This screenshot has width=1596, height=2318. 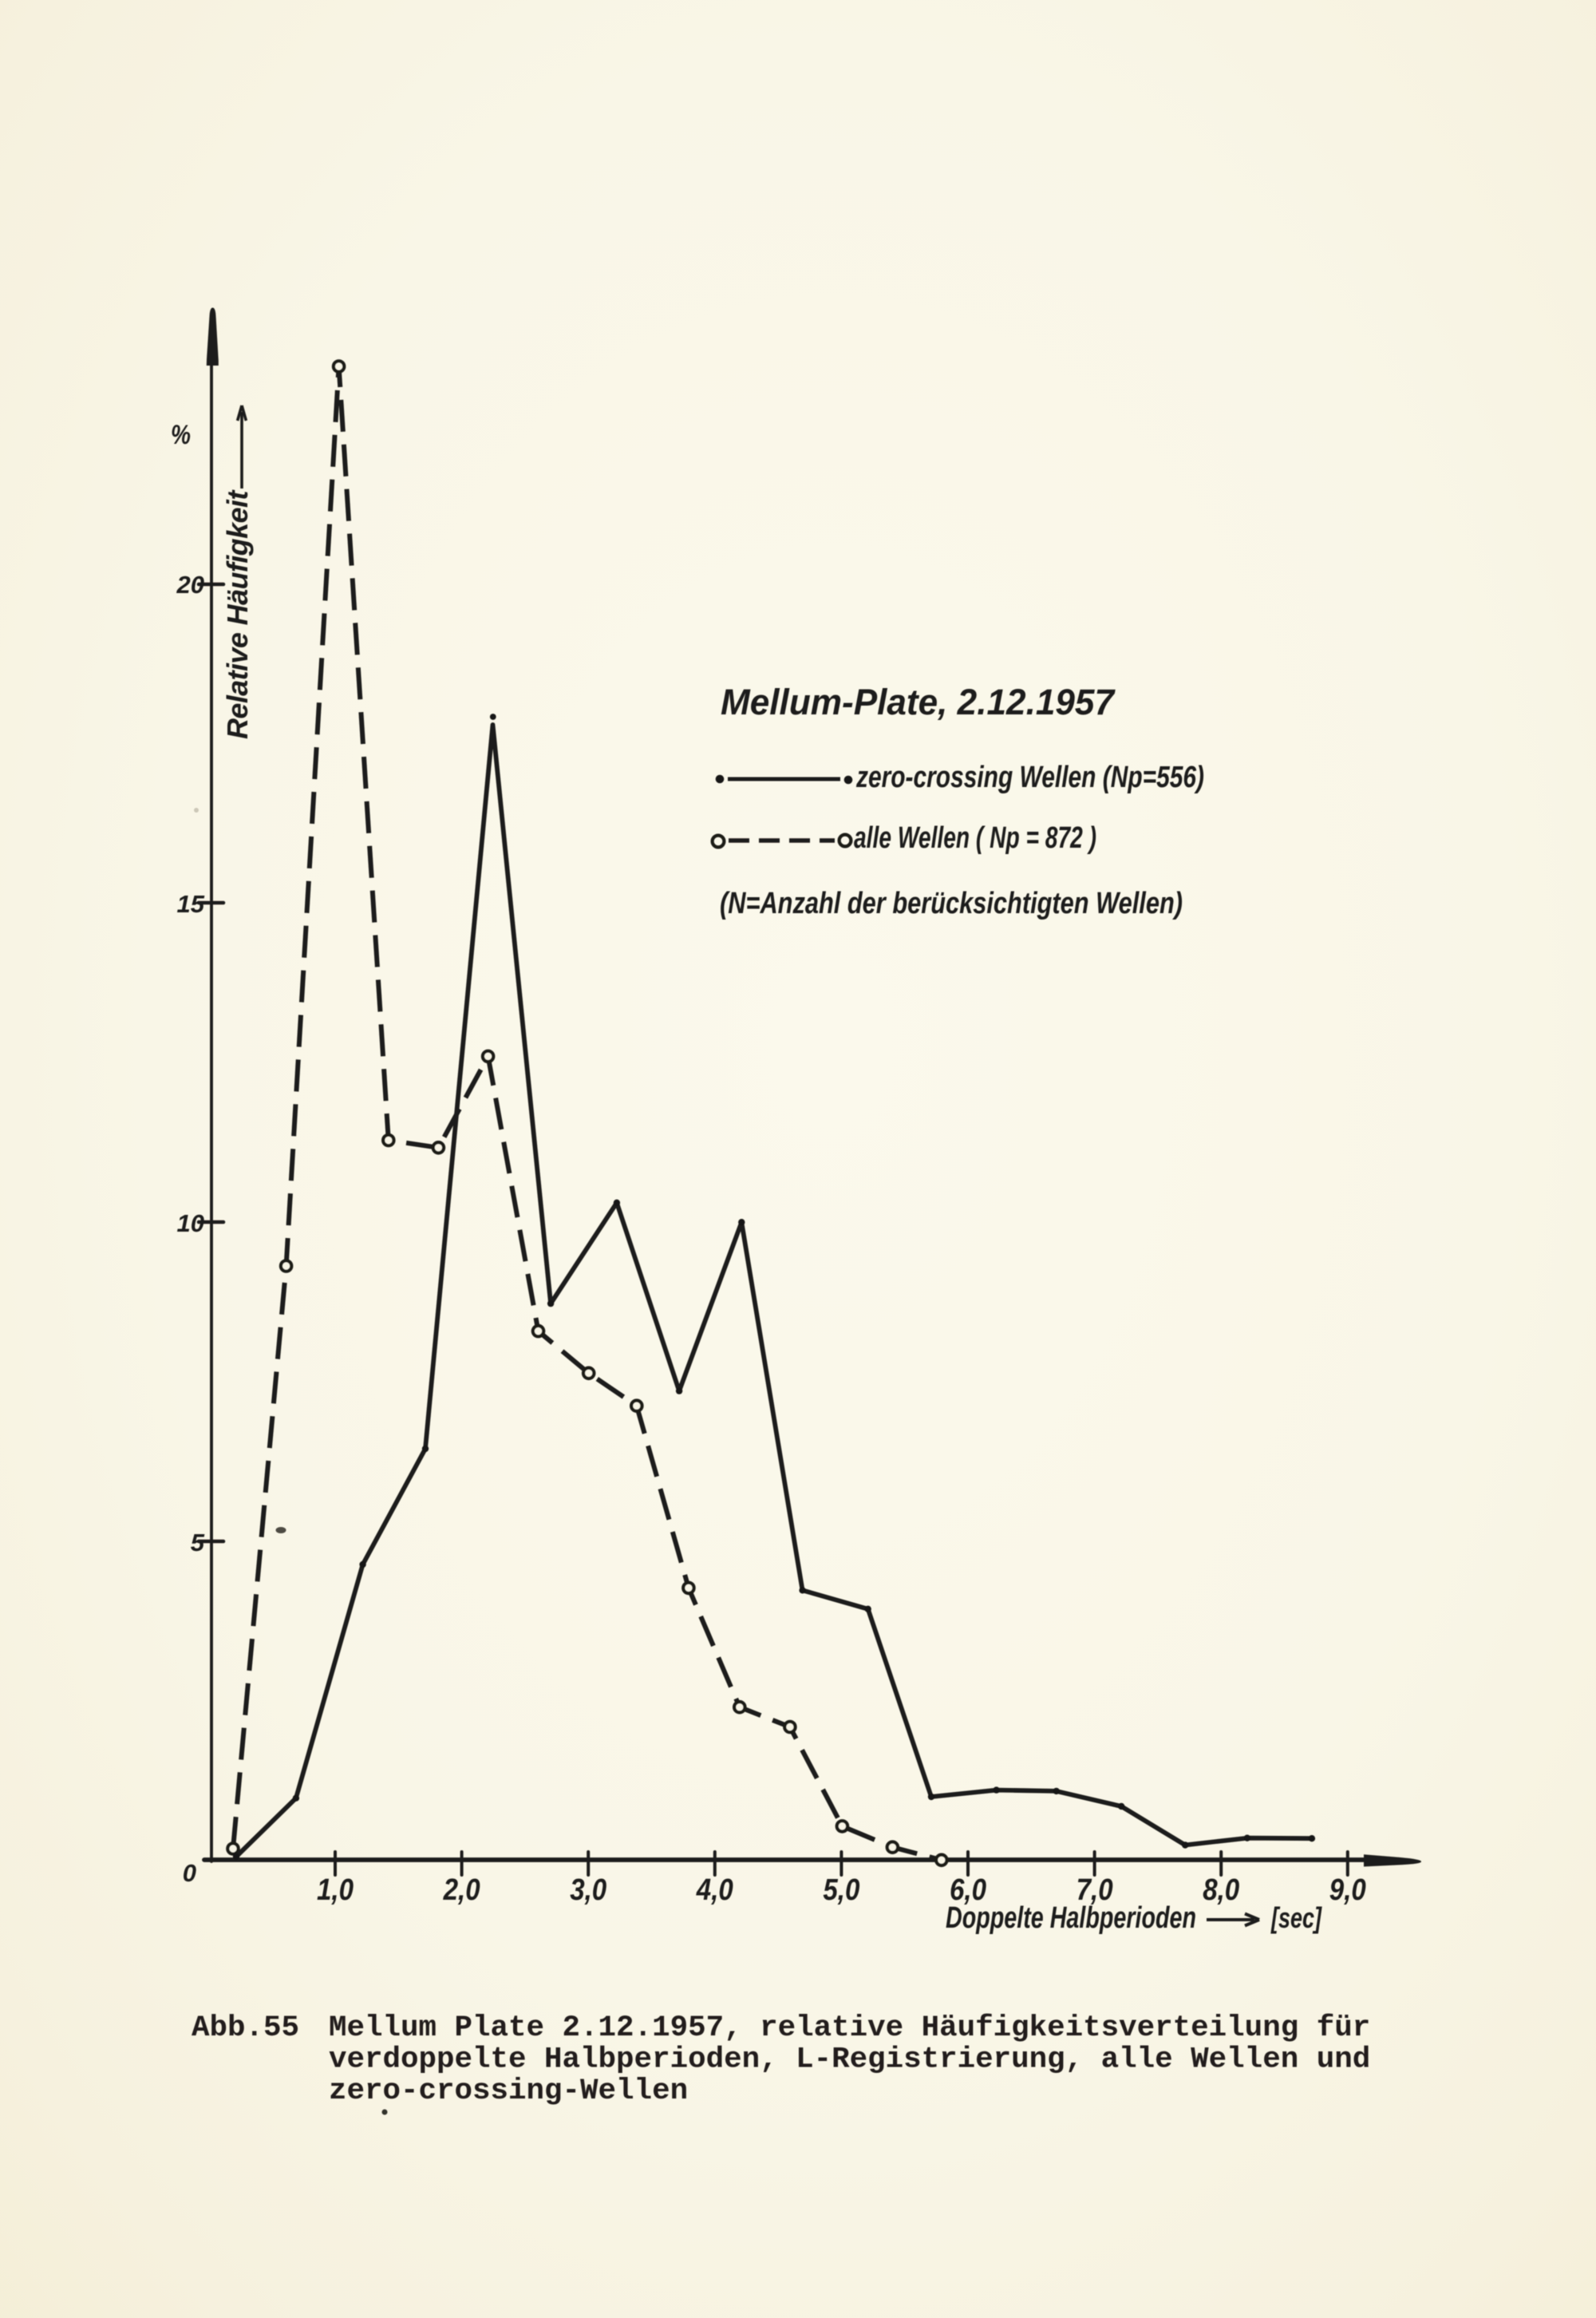 What do you see at coordinates (714, 1890) in the screenshot?
I see `svg-text: 4,0` at bounding box center [714, 1890].